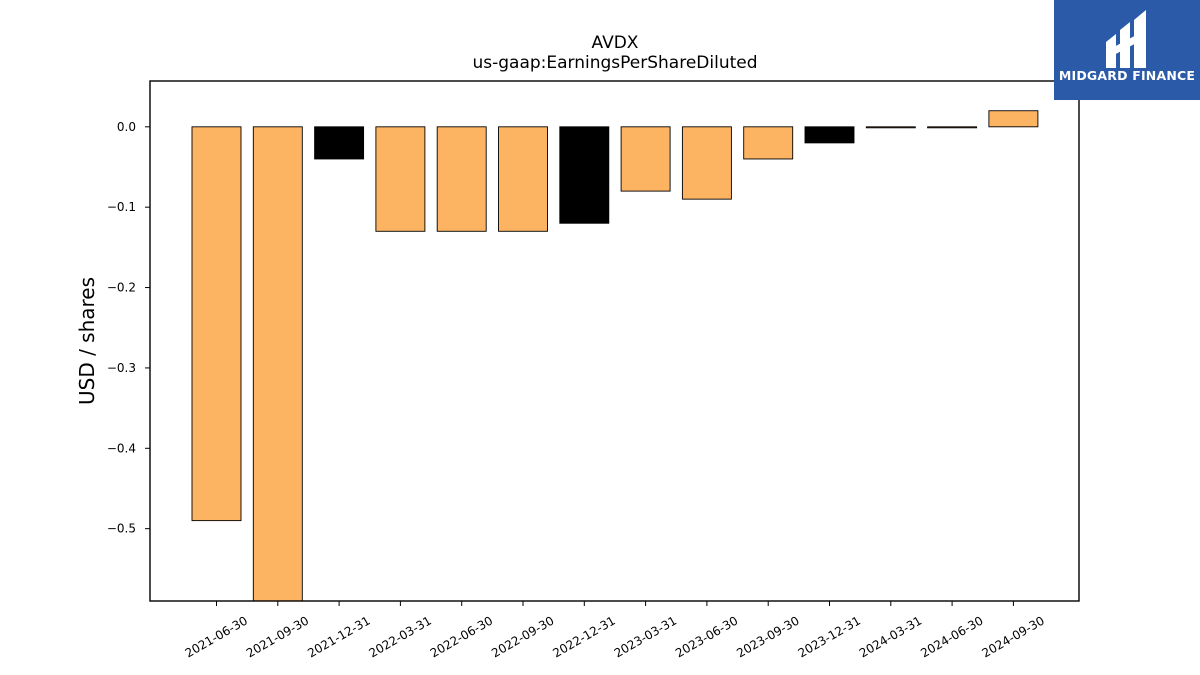  Describe the element at coordinates (706, 636) in the screenshot. I see `x-tick-label: 2023-06-30` at that location.